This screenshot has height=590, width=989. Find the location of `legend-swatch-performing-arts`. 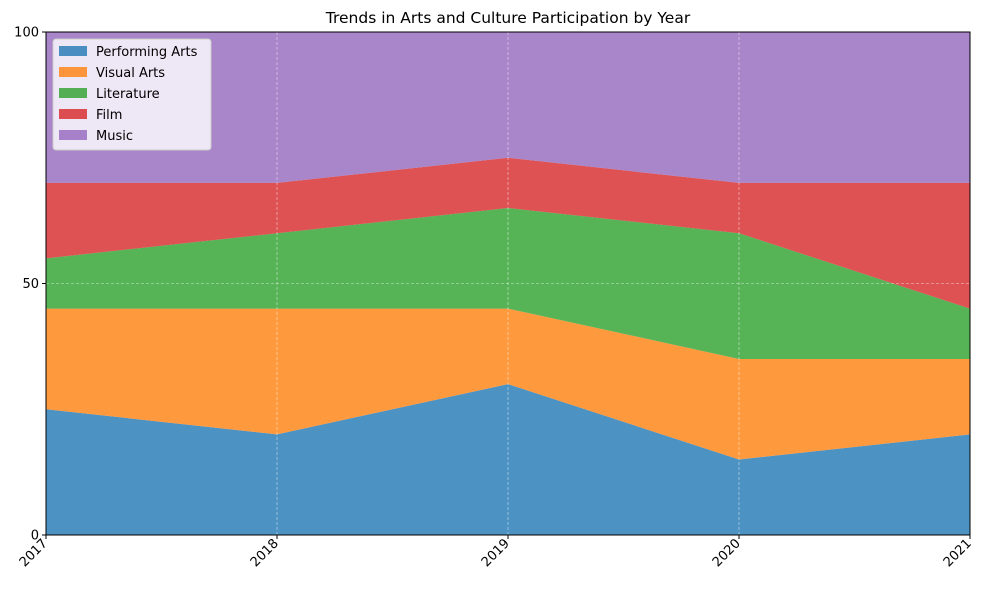

legend-swatch-performing-arts is located at coordinates (73, 51).